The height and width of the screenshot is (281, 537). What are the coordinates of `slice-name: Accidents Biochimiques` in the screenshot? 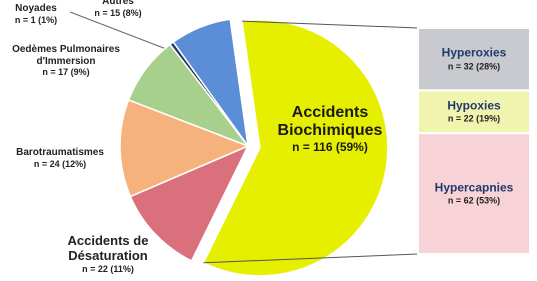 It's located at (330, 122).